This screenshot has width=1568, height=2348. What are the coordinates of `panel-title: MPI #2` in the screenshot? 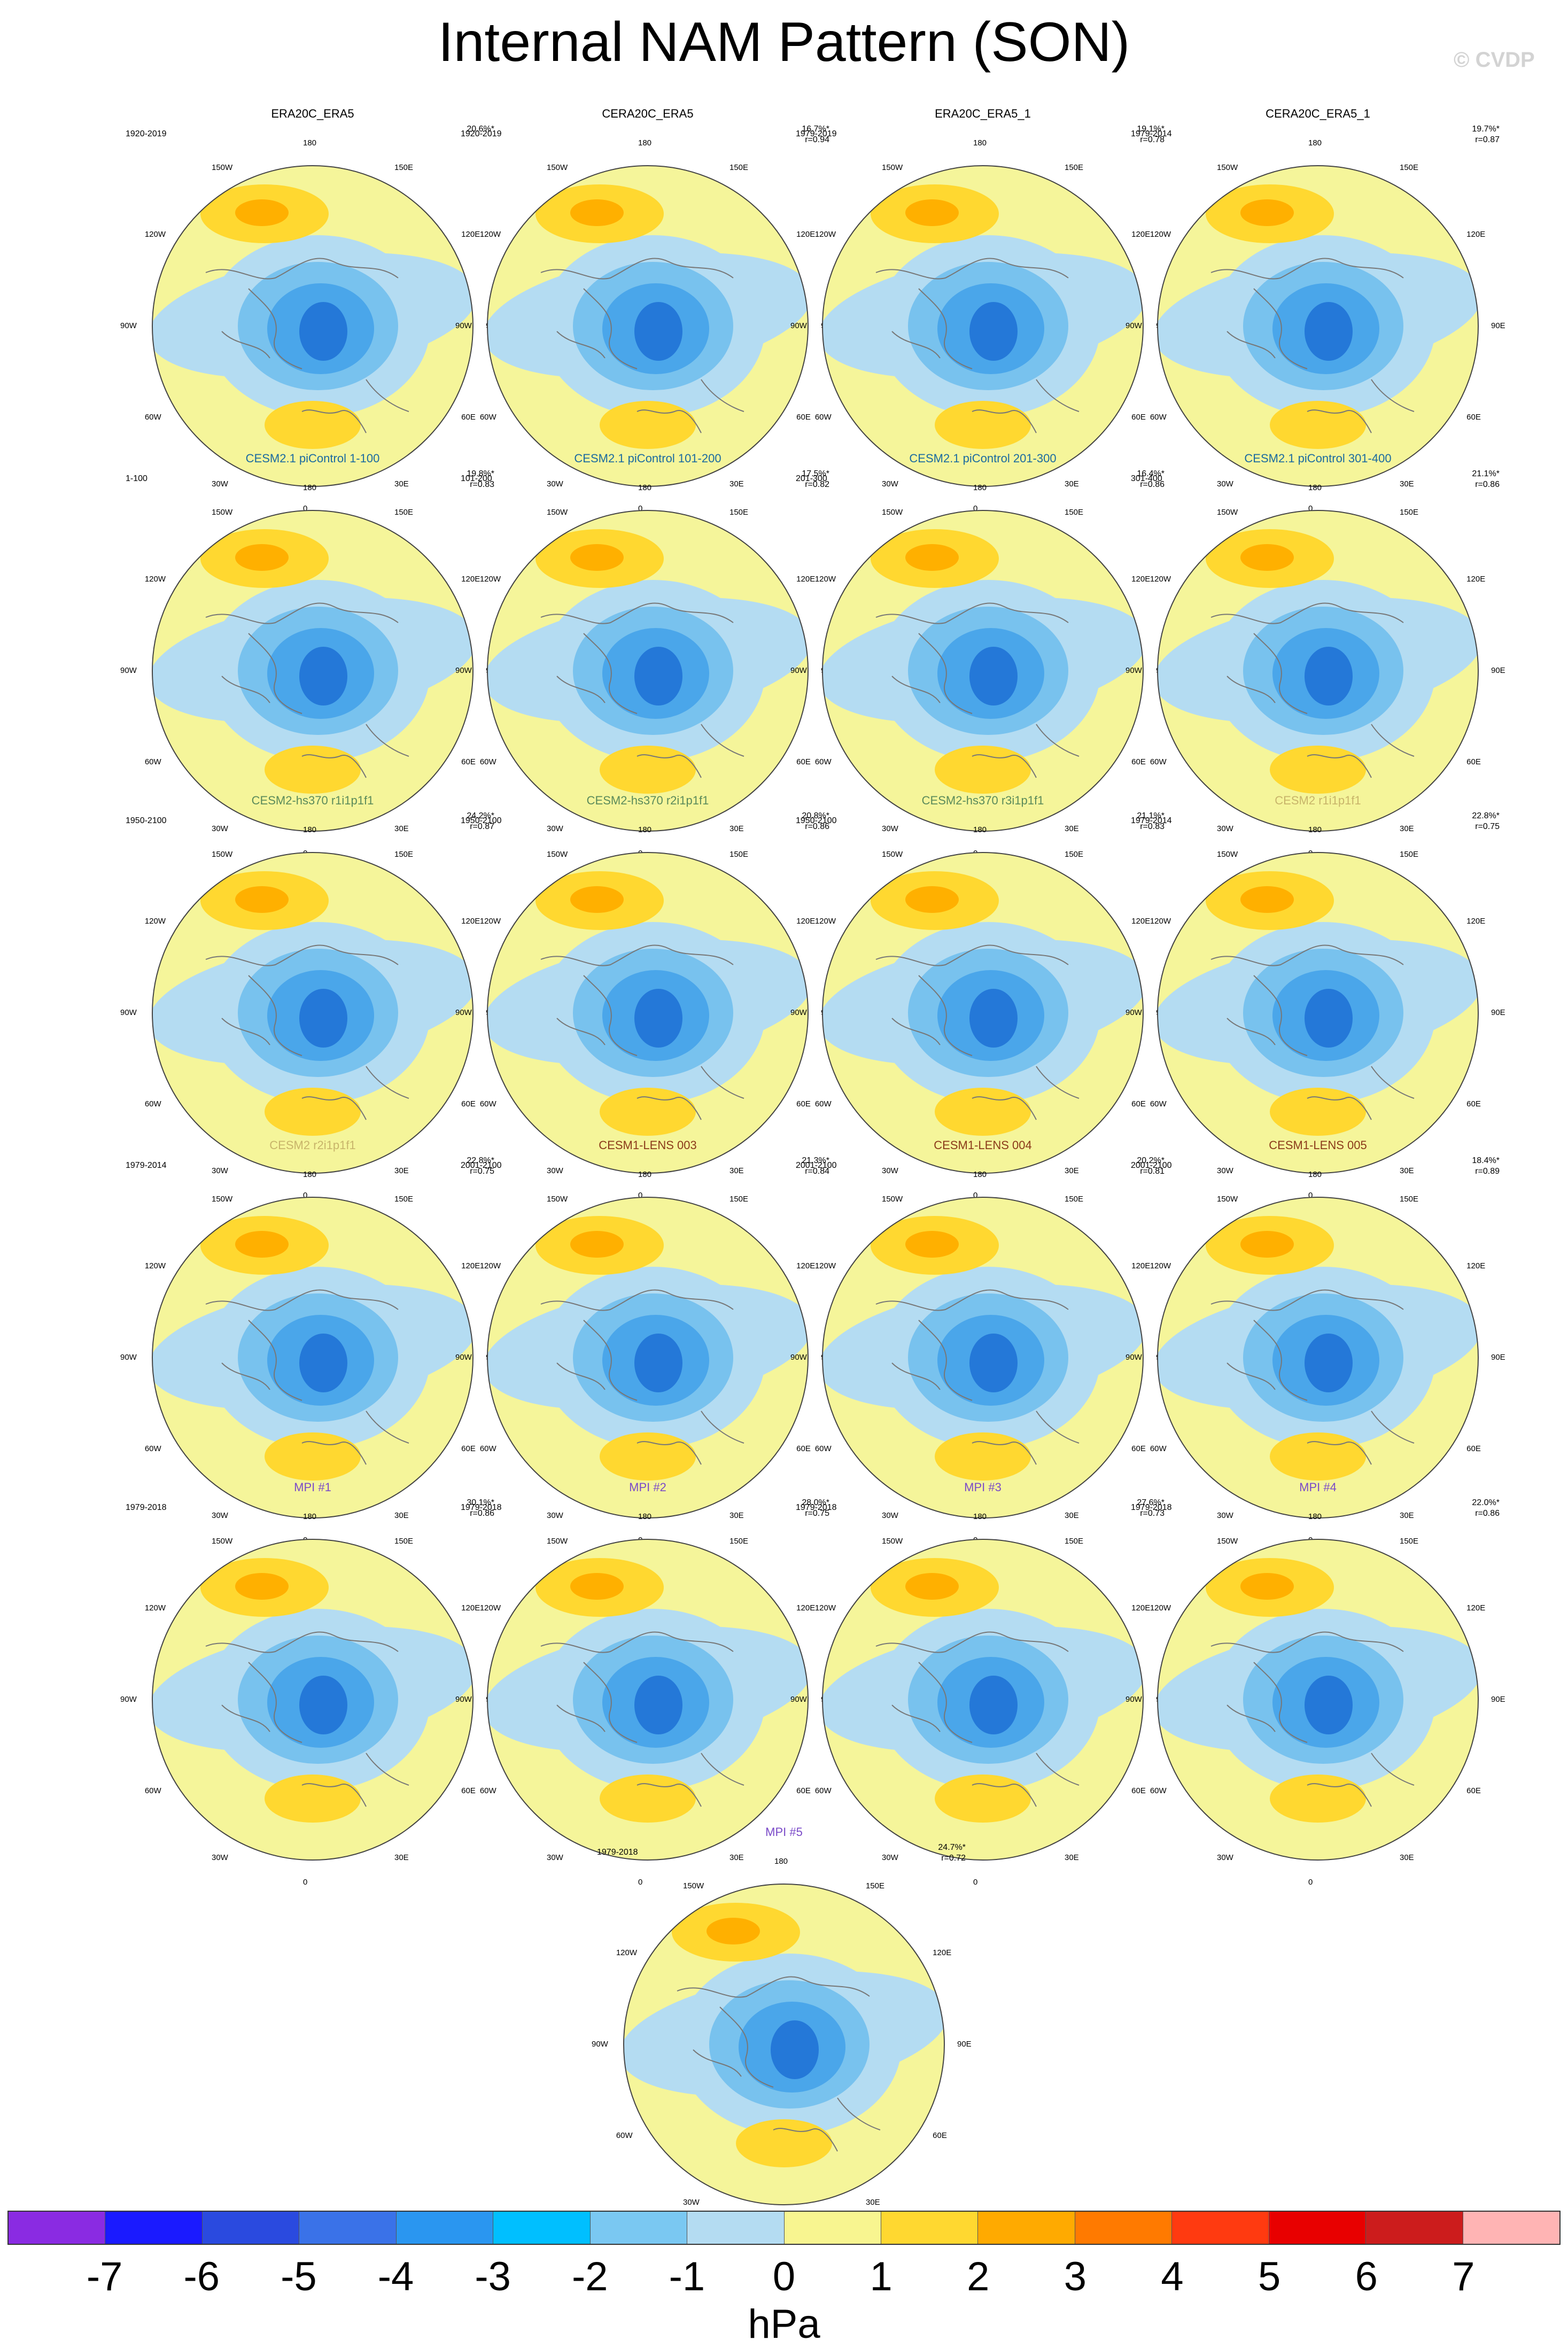 It's located at (647, 1487).